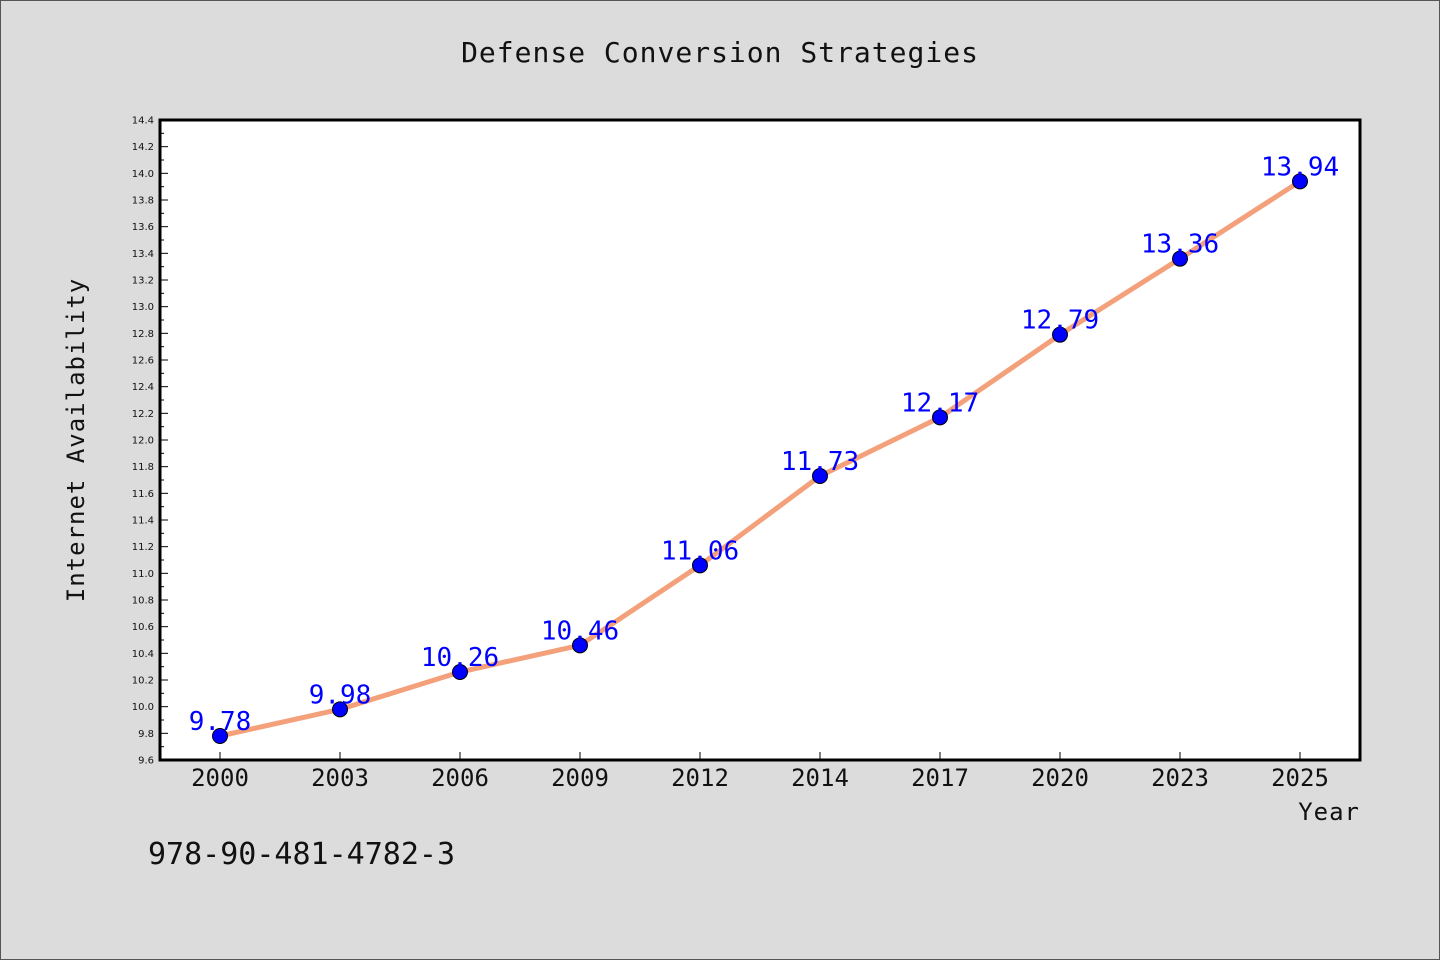  Describe the element at coordinates (143, 227) in the screenshot. I see `y-tick-label: 13.6` at that location.